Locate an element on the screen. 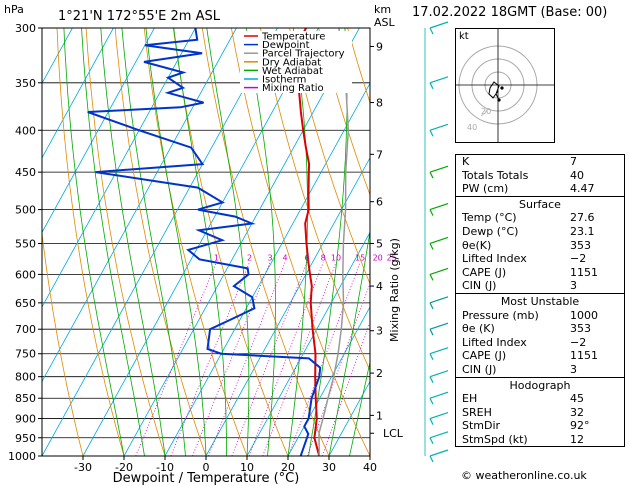  mixing-ratio-label: 6 is located at coordinates (306, 257).